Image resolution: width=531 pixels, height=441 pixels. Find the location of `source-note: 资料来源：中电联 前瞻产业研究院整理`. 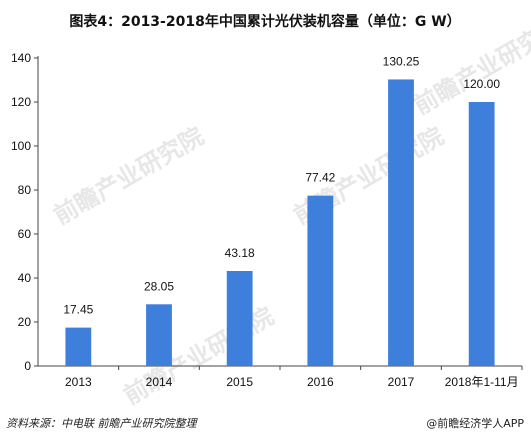

source-note: 资料来源：中电联 前瞻产业研究院整理 is located at coordinates (102, 423).